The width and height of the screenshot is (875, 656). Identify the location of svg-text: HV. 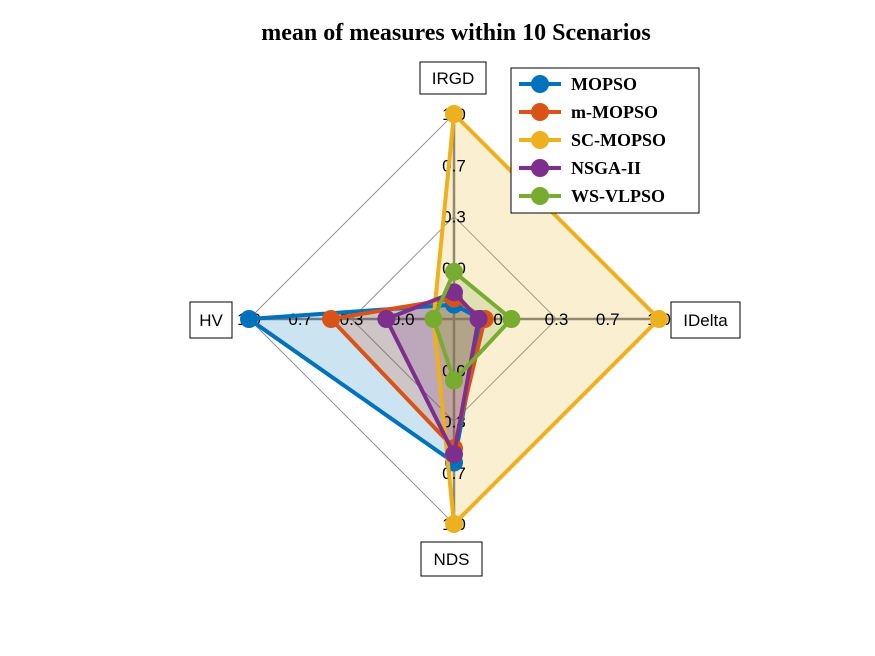
(211, 320).